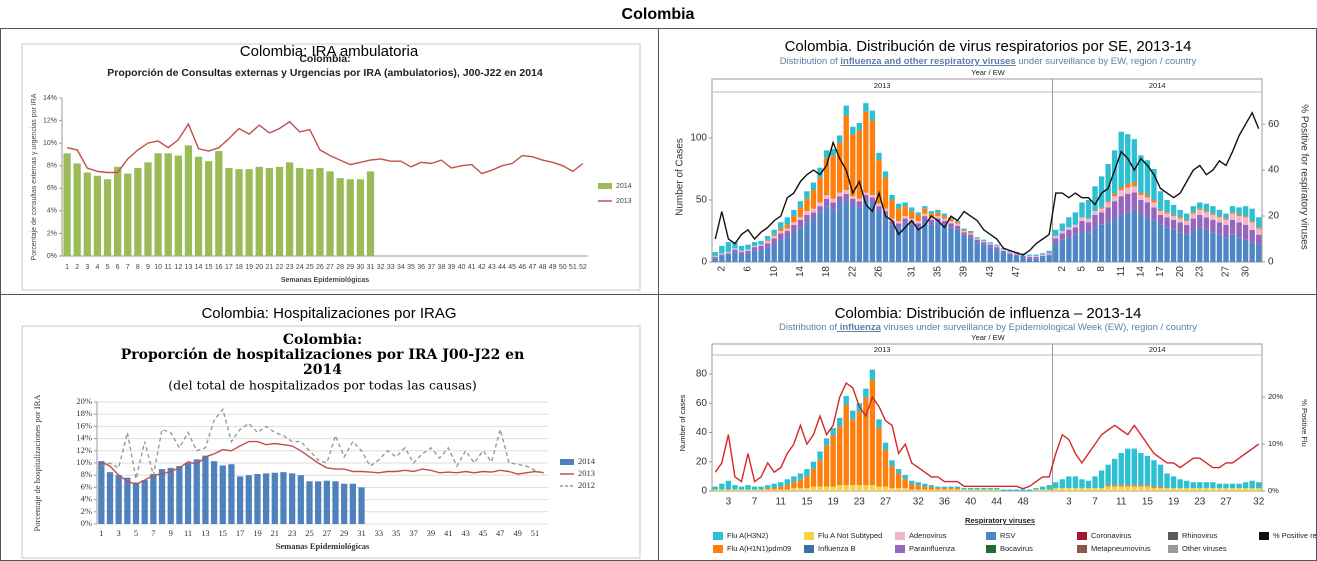 This screenshot has height=561, width=1317. What do you see at coordinates (52, 166) in the screenshot?
I see `y-tick-label: 8%` at bounding box center [52, 166].